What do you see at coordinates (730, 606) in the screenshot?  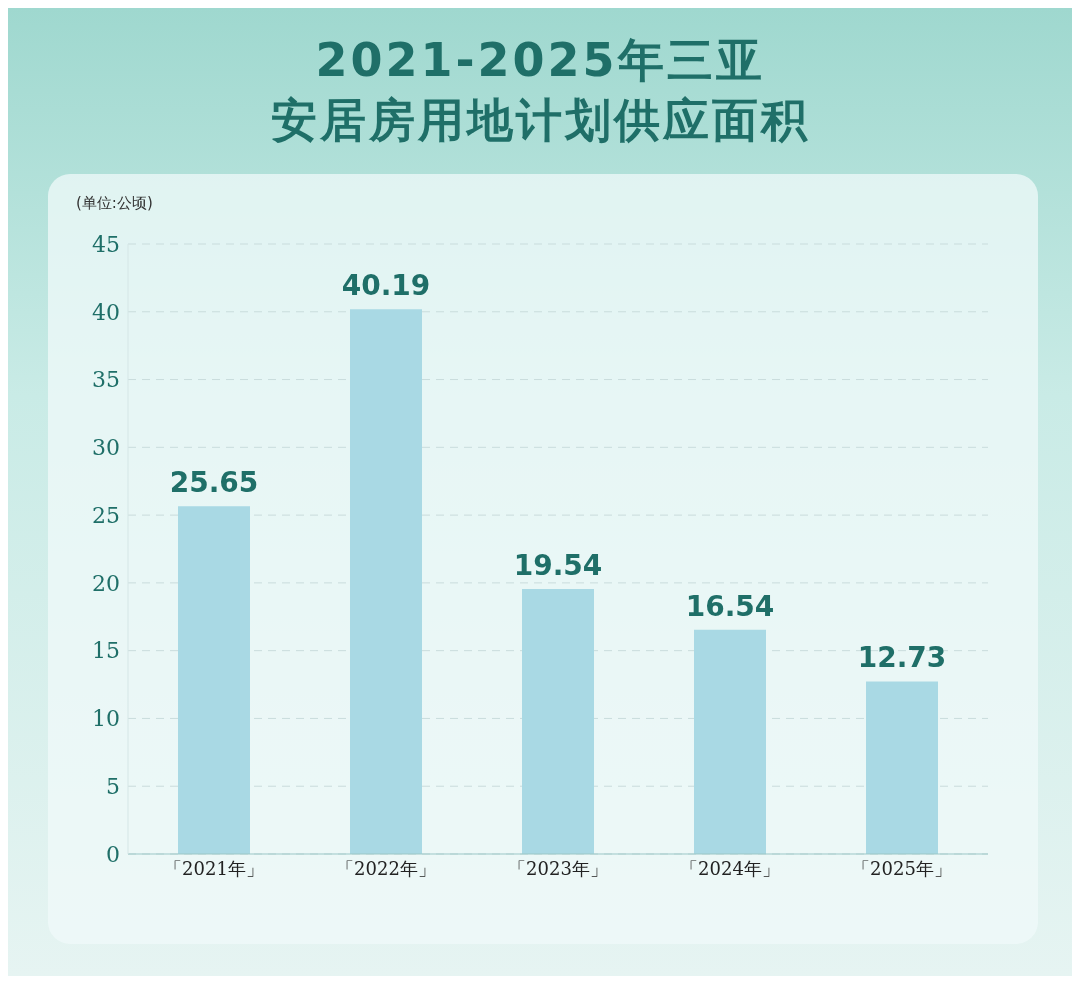 I see `data-label: 16.54` at bounding box center [730, 606].